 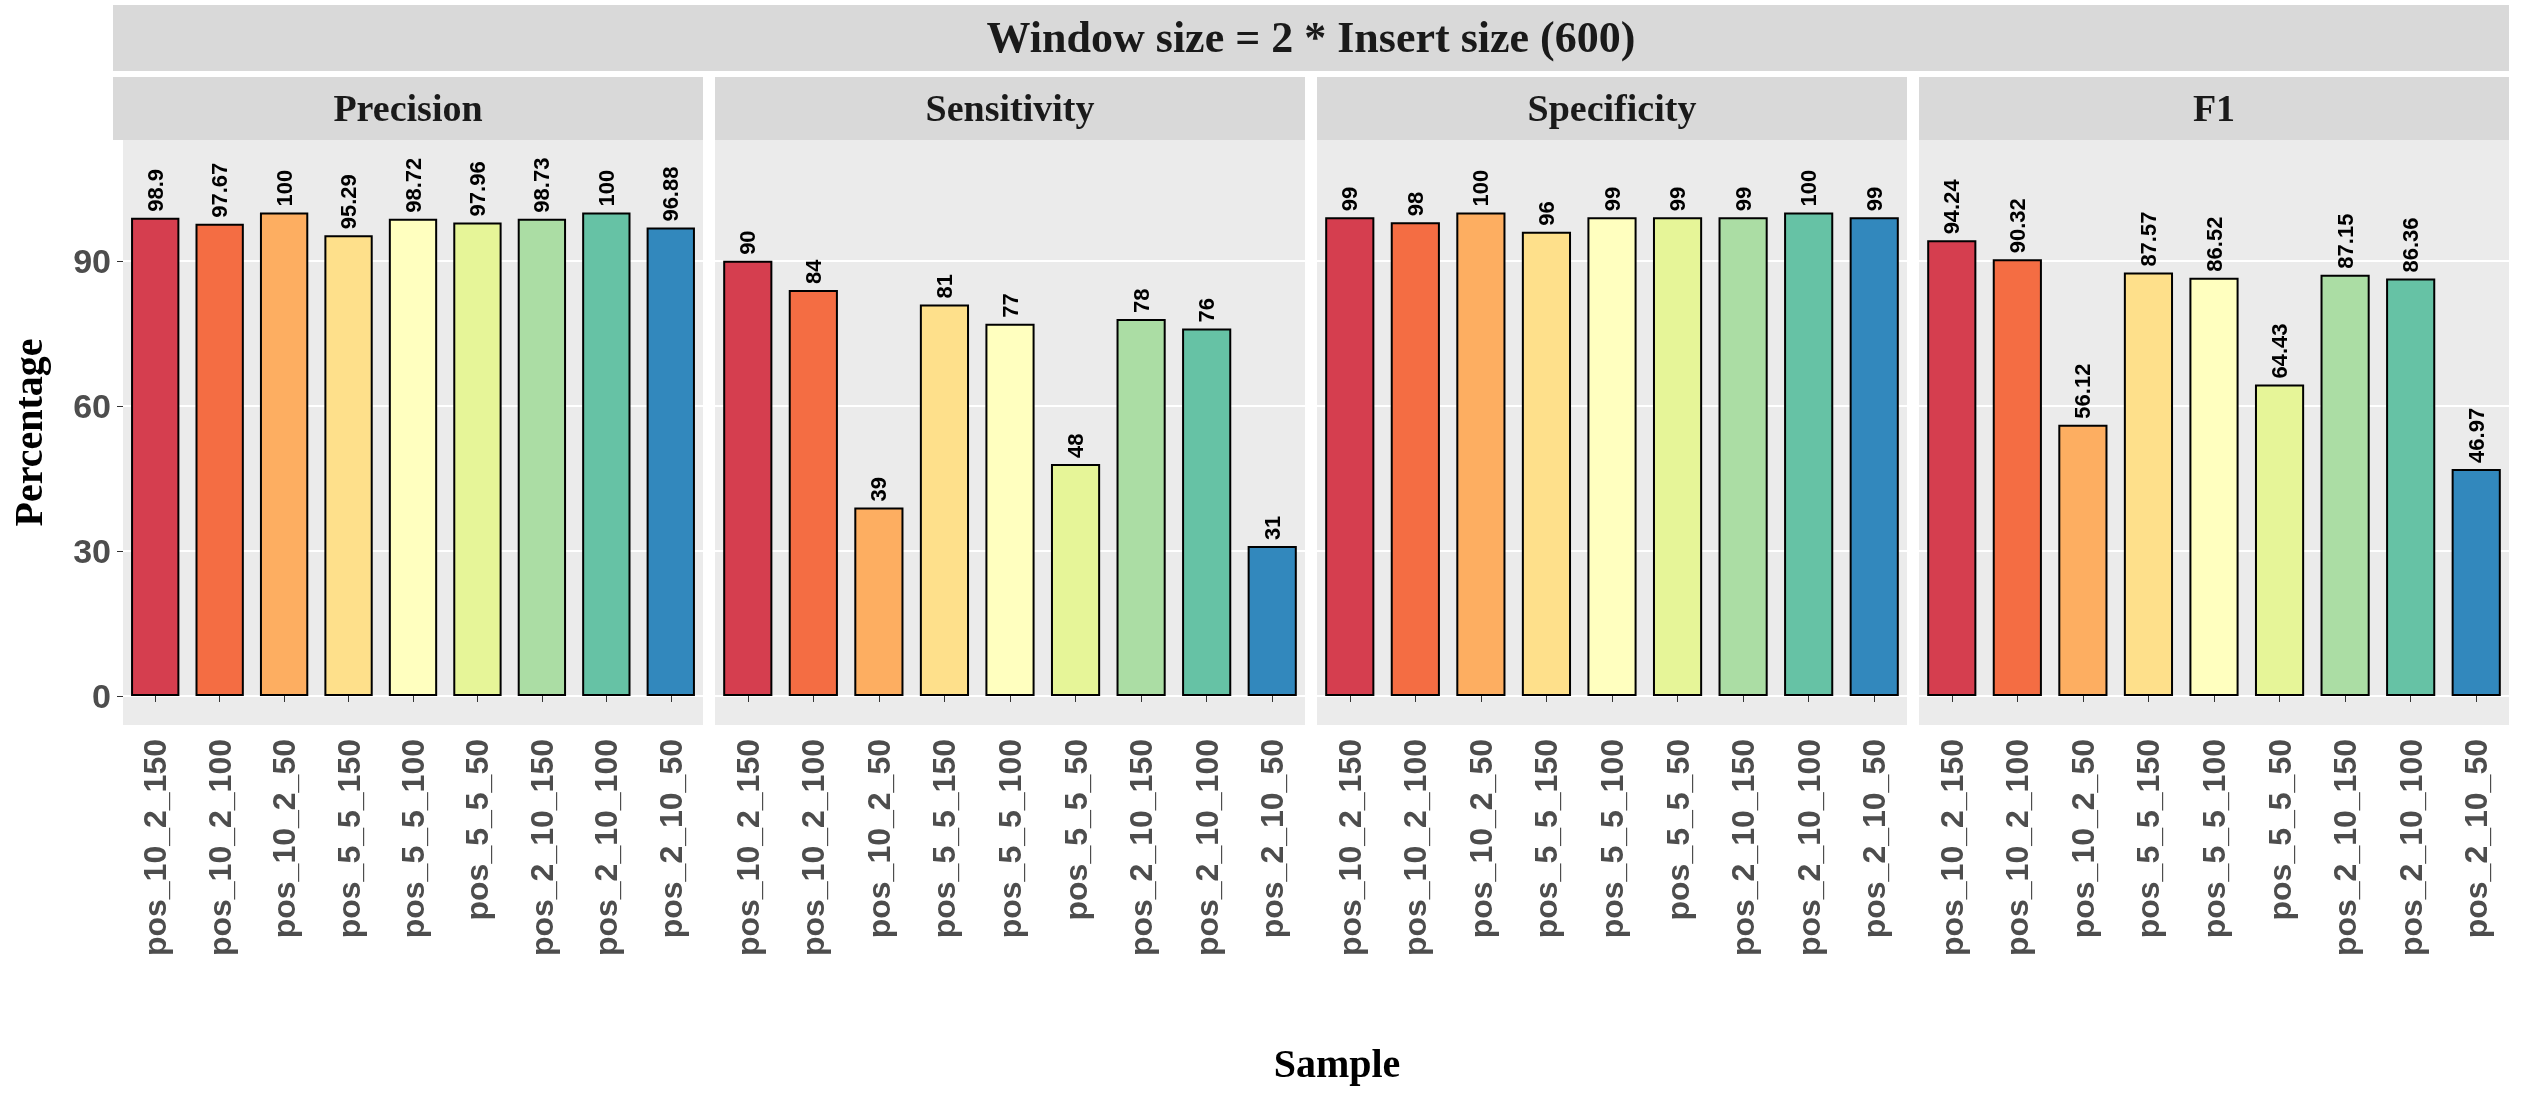 I want to click on data-label: 77, so click(x=1010, y=305).